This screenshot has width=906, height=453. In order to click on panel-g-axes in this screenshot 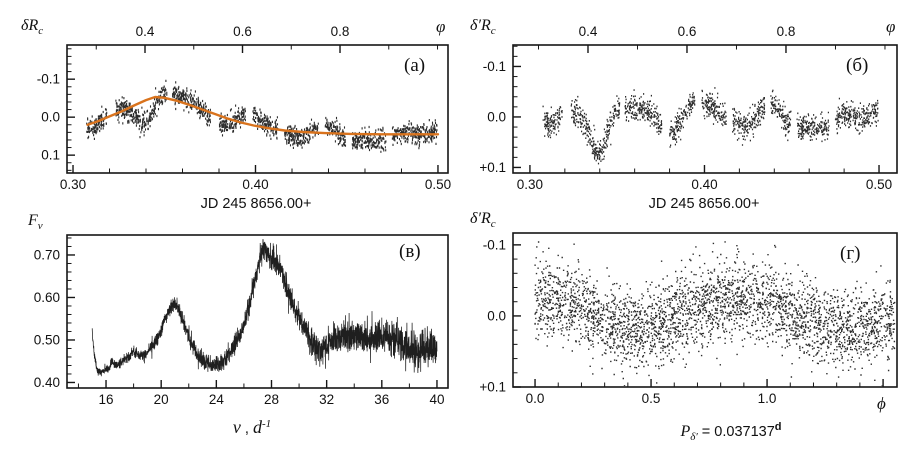, I will do `click(705, 310)`.